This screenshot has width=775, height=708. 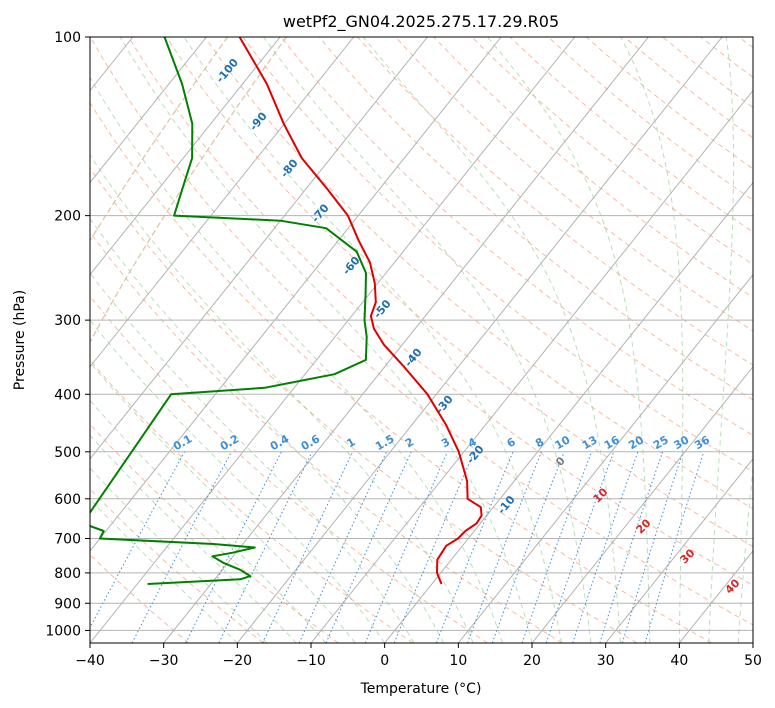 What do you see at coordinates (409, 442) in the screenshot?
I see `mixing-ratio-label: 2` at bounding box center [409, 442].